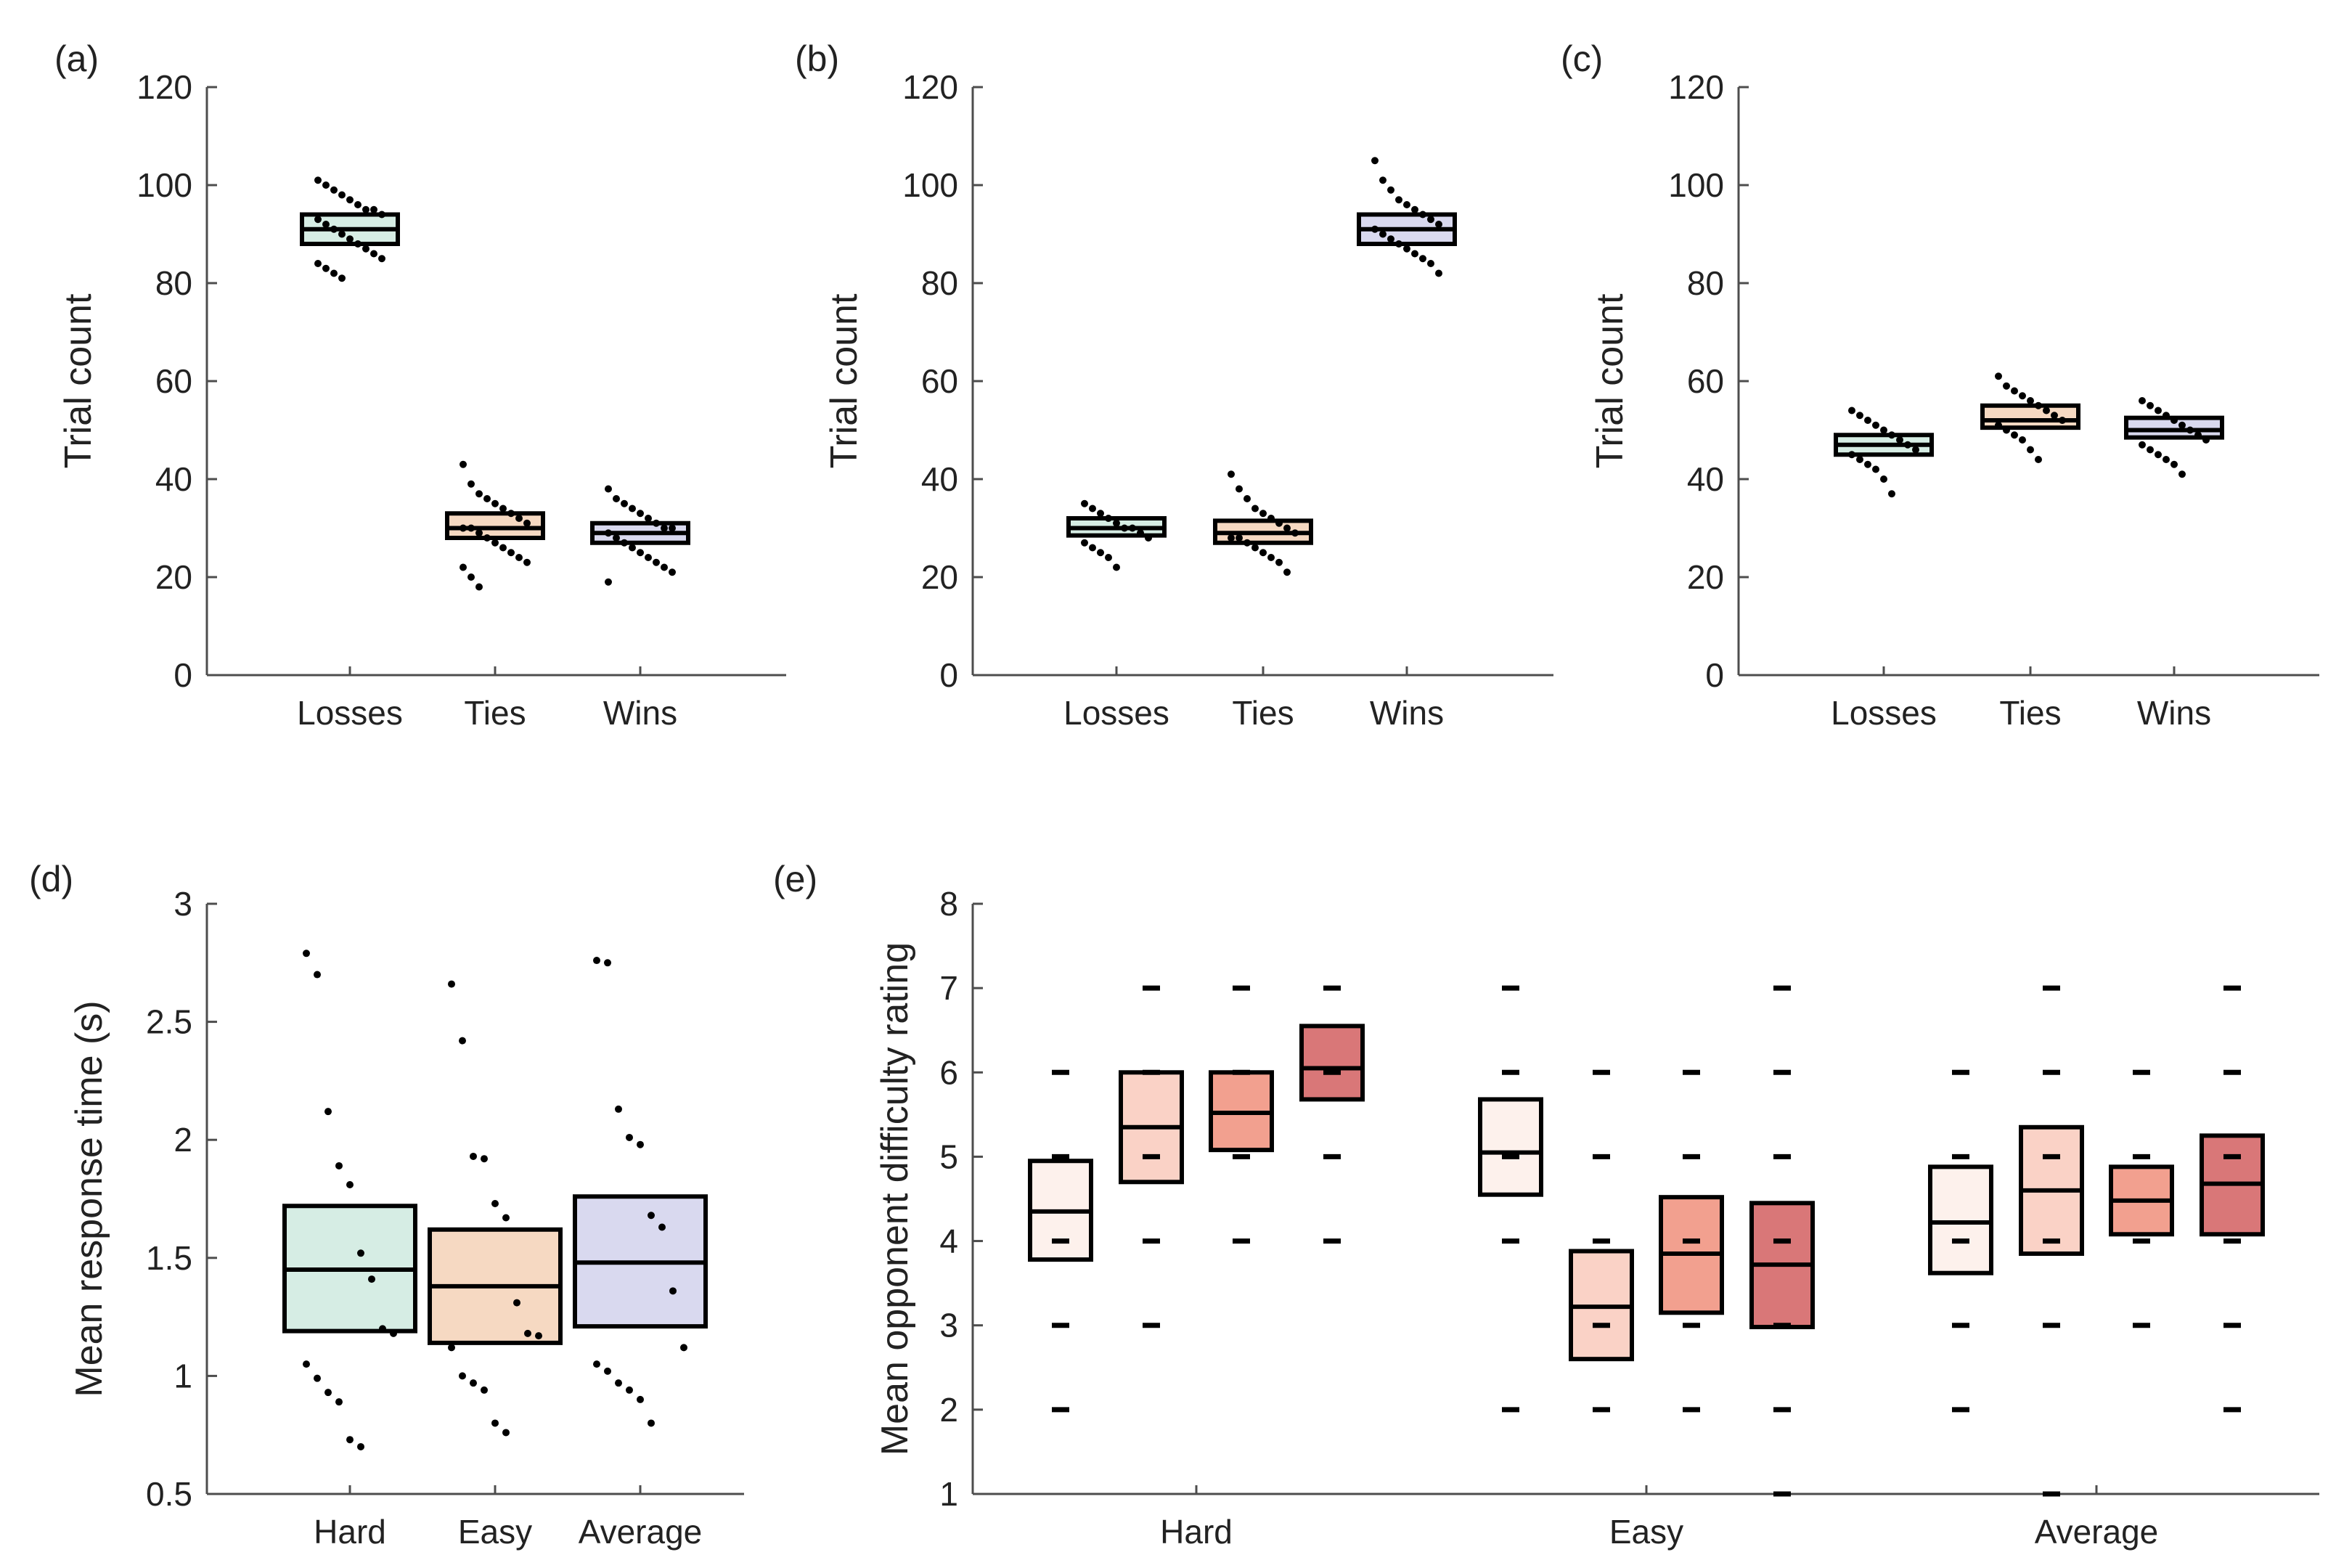 This screenshot has height=1568, width=2336. Describe the element at coordinates (169, 1258) in the screenshot. I see `y-tick-label: 1.5` at that location.